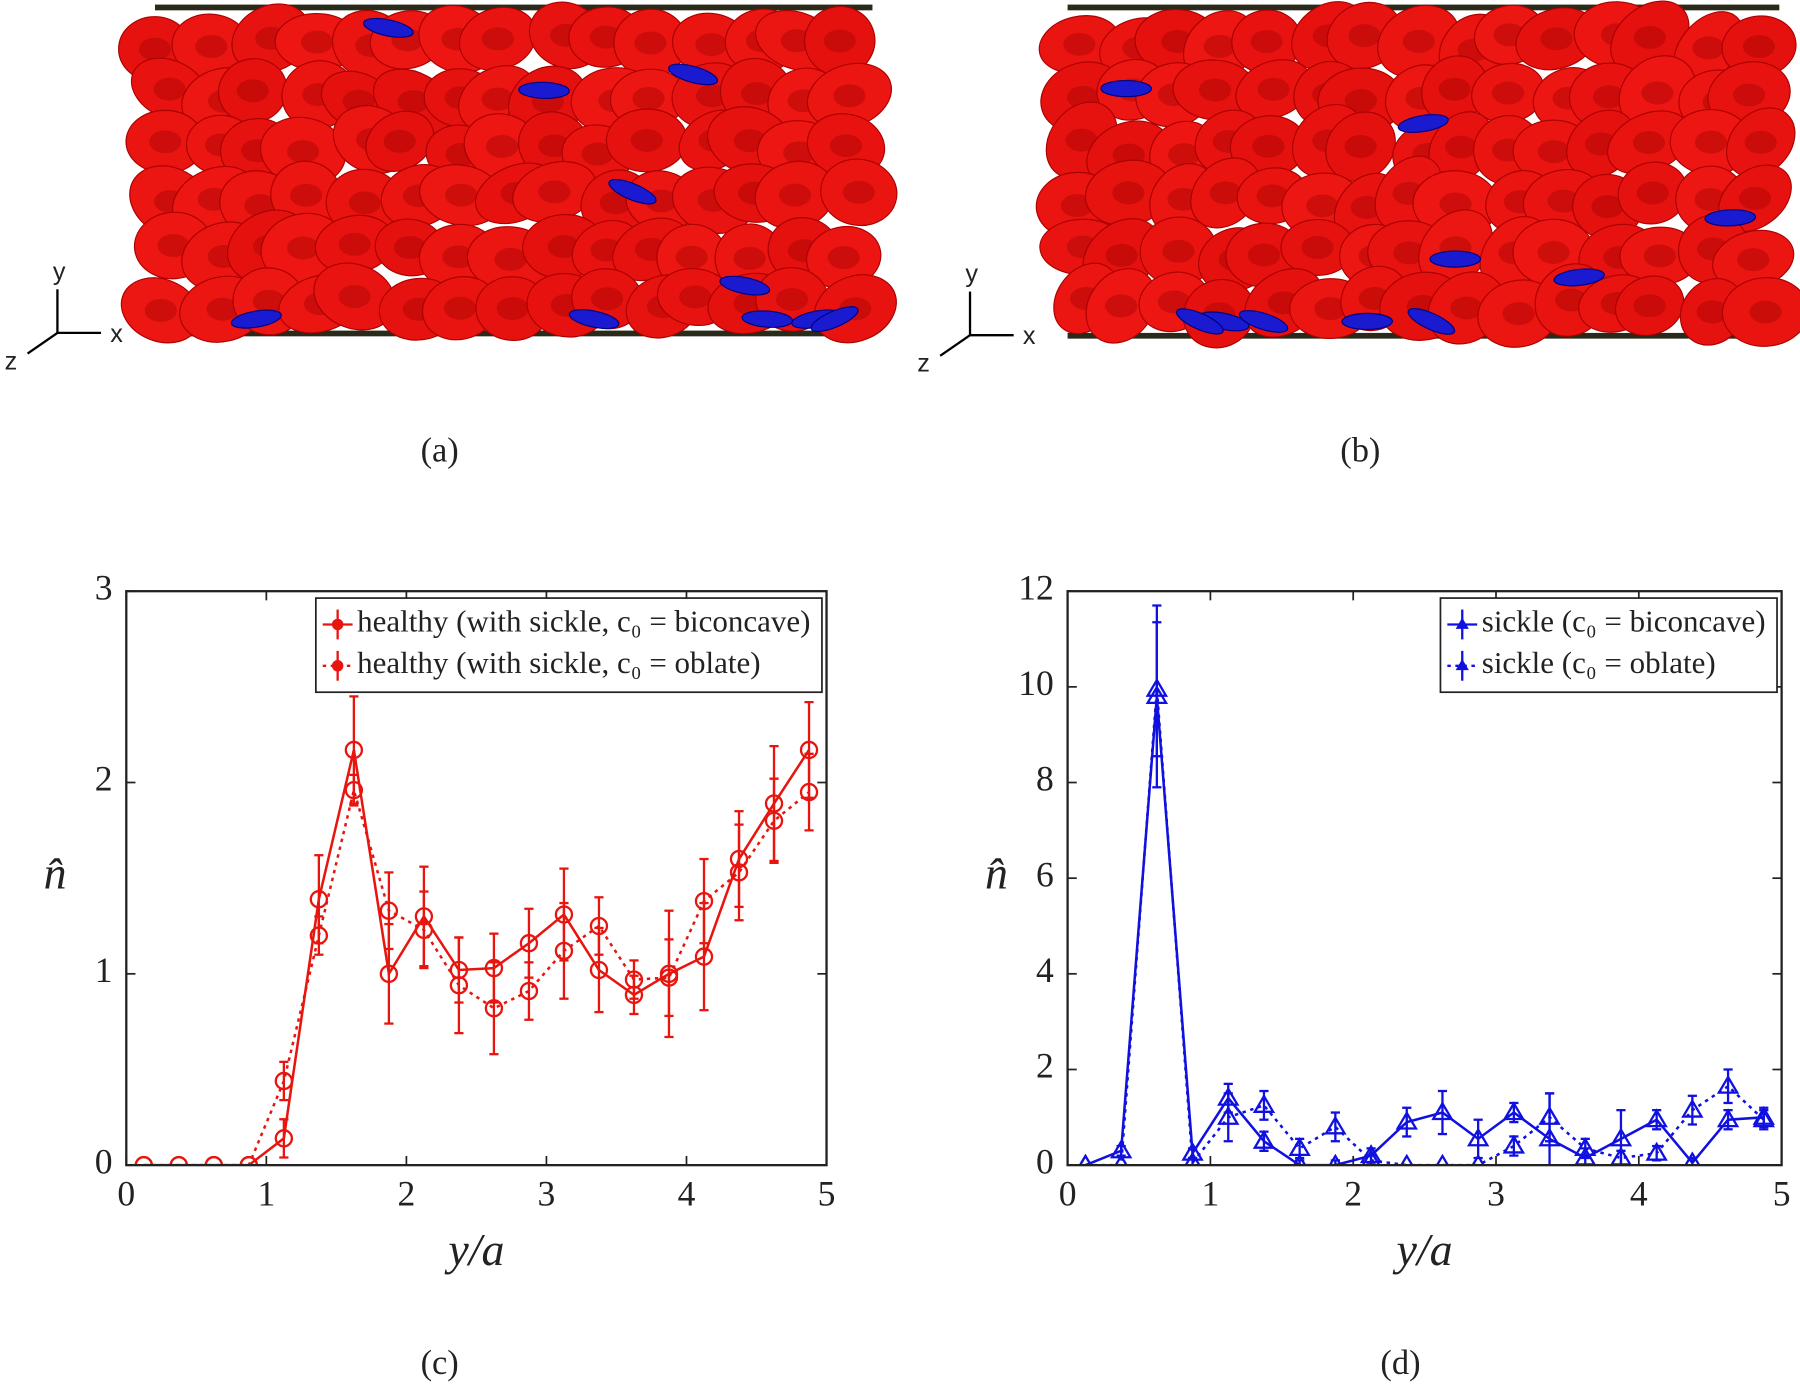  I want to click on series, so click(476, 959).